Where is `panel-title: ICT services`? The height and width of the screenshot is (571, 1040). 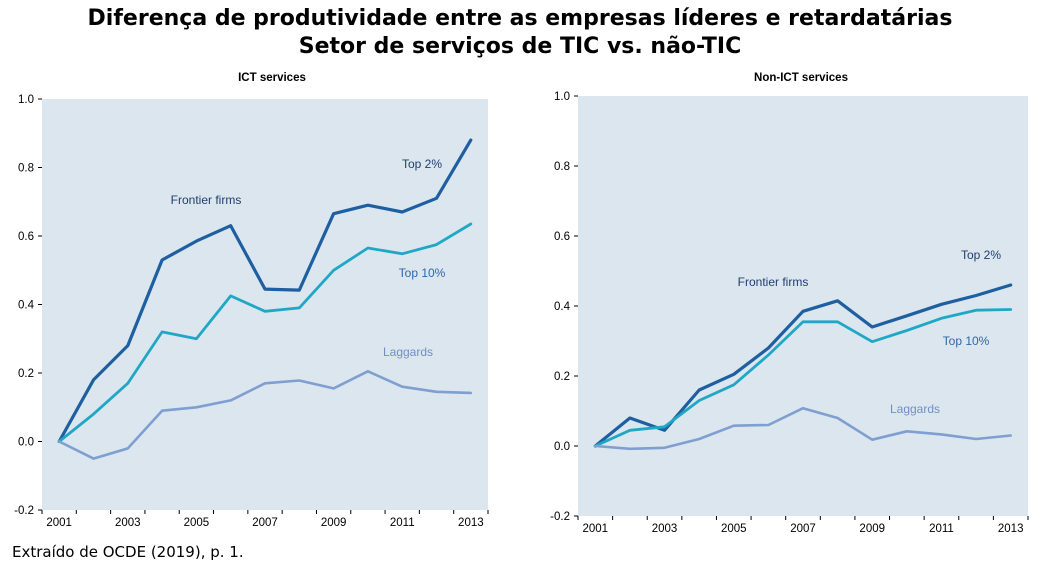 panel-title: ICT services is located at coordinates (272, 78).